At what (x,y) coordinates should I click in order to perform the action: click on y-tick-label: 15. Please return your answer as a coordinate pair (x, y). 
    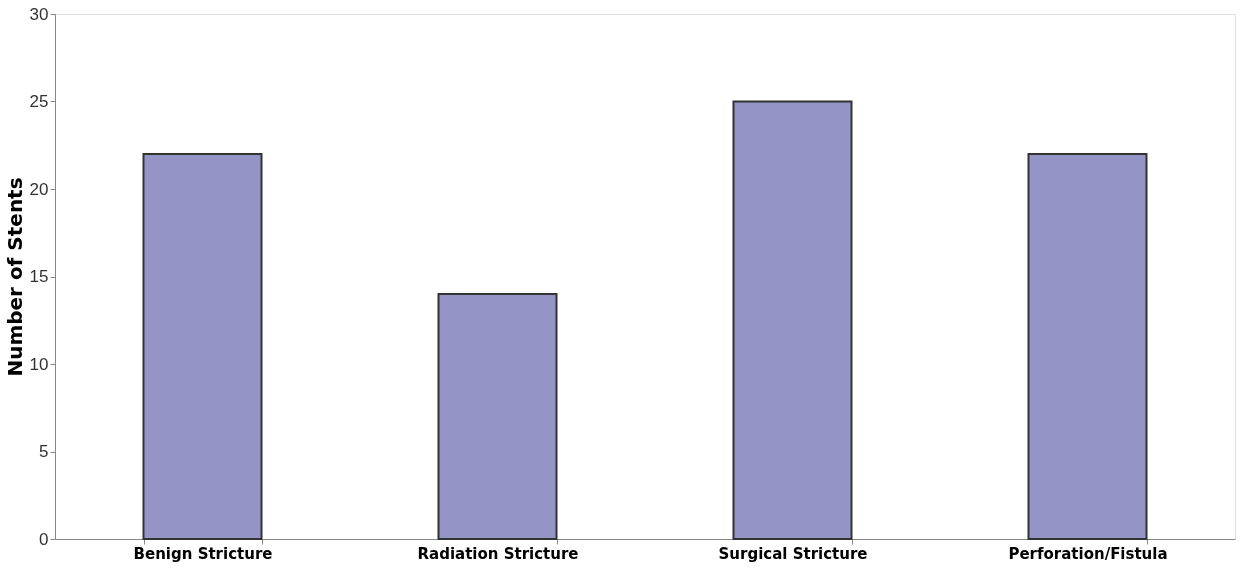
    Looking at the image, I should click on (39, 276).